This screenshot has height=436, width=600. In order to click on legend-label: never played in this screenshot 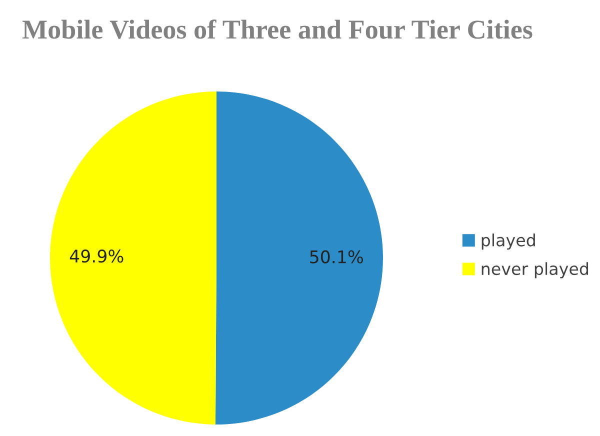, I will do `click(535, 270)`.